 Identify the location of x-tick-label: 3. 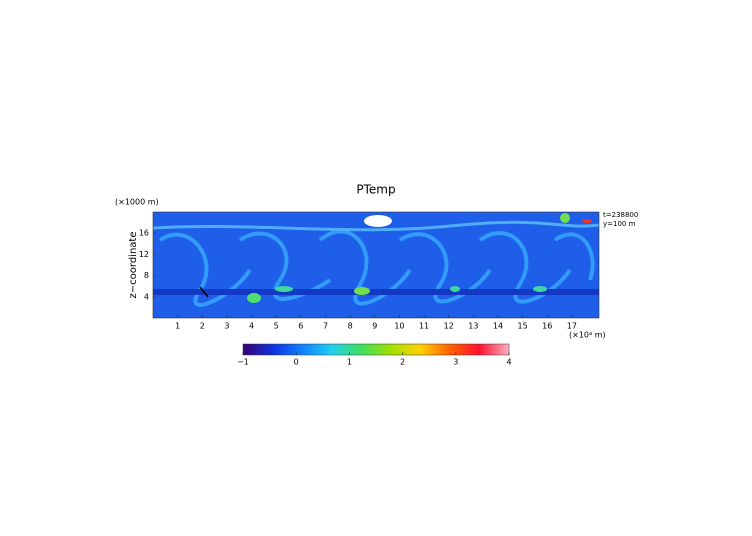
(226, 326).